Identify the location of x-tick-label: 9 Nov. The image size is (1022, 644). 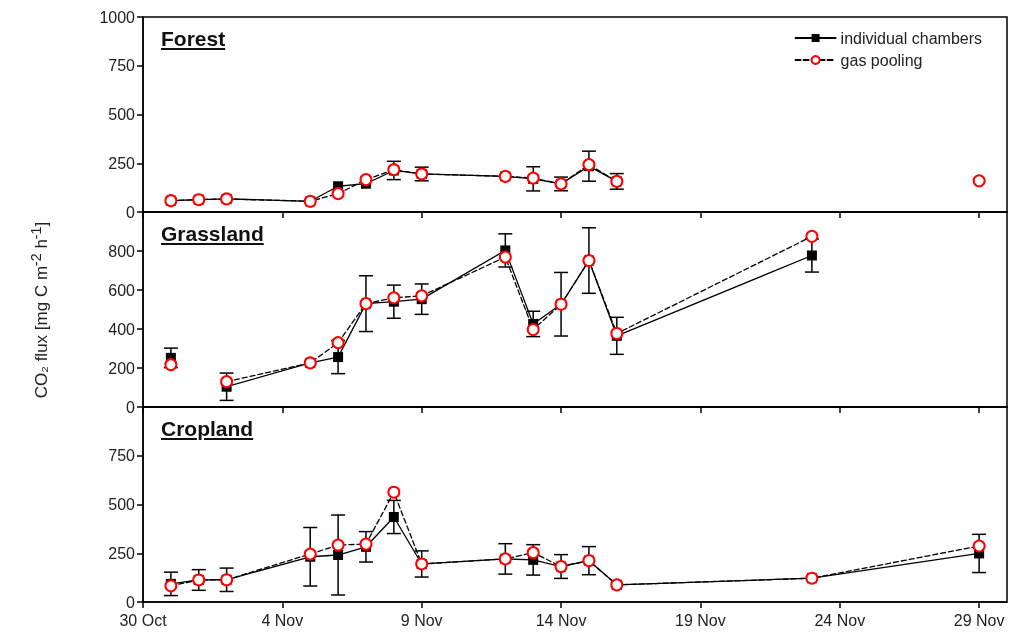
(421, 620).